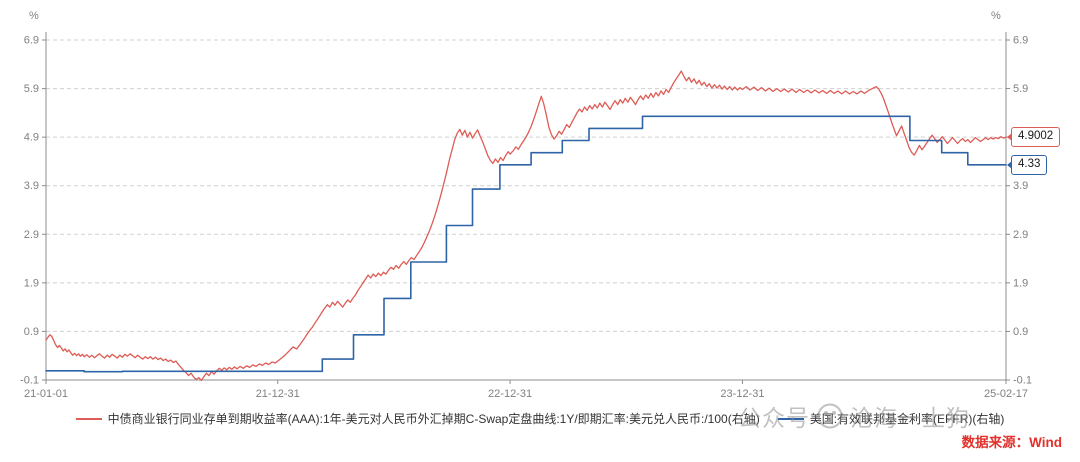 This screenshot has width=1080, height=462. What do you see at coordinates (31, 138) in the screenshot?
I see `y-tick-label-left: 4.9` at bounding box center [31, 138].